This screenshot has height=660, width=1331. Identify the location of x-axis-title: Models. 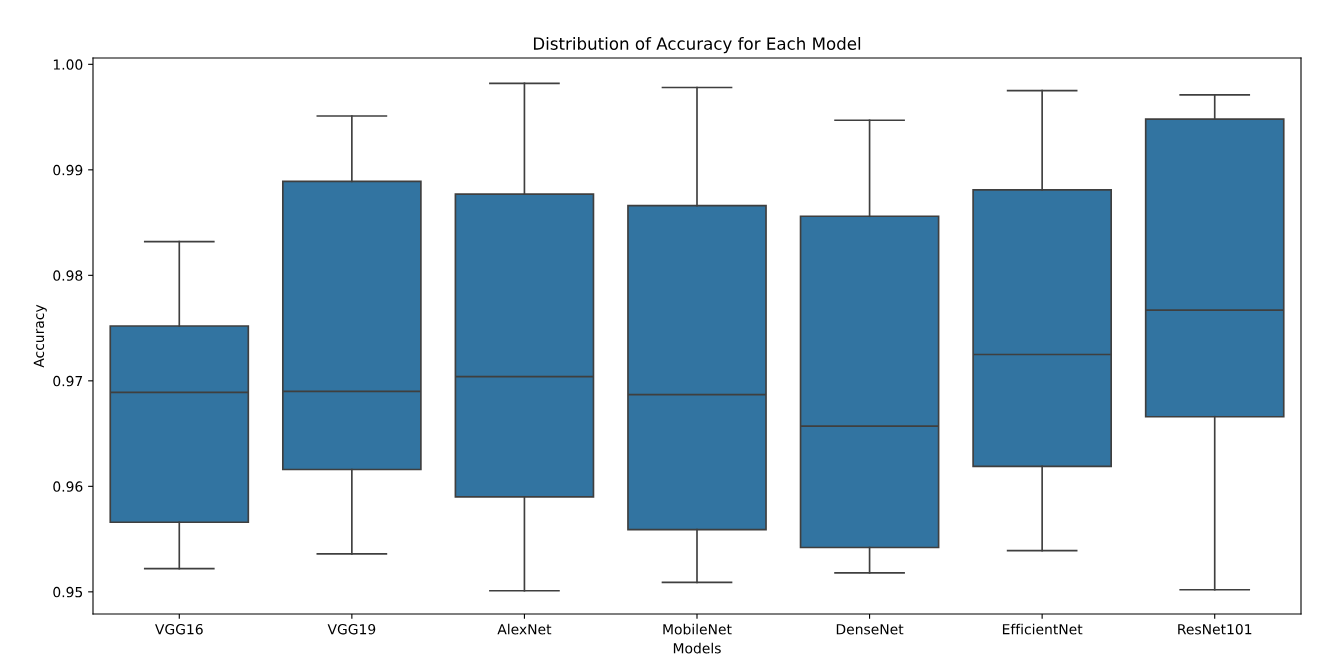
(697, 648).